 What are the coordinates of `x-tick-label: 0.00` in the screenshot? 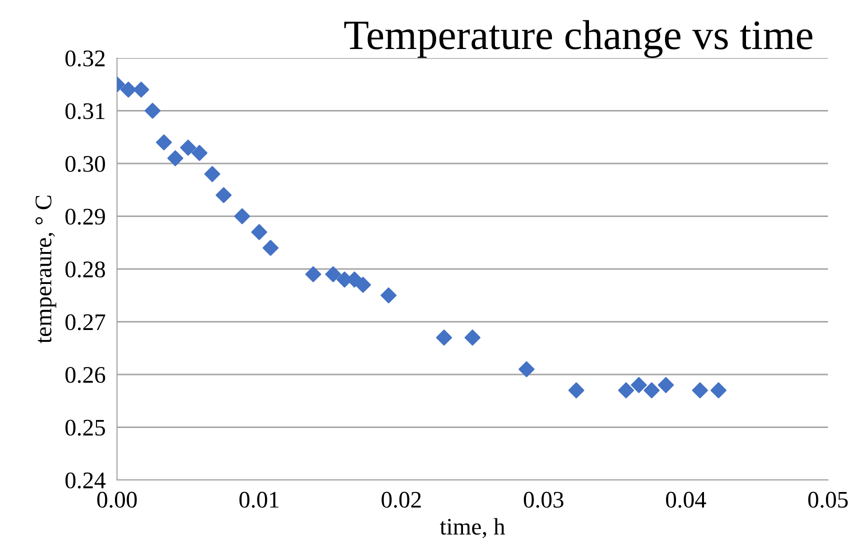 It's located at (117, 500).